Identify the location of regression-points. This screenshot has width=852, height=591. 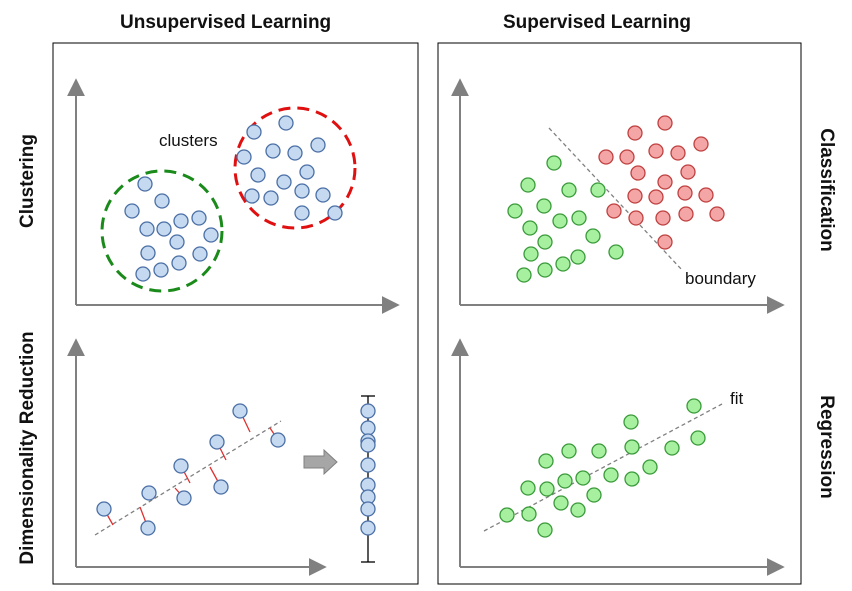
(602, 468).